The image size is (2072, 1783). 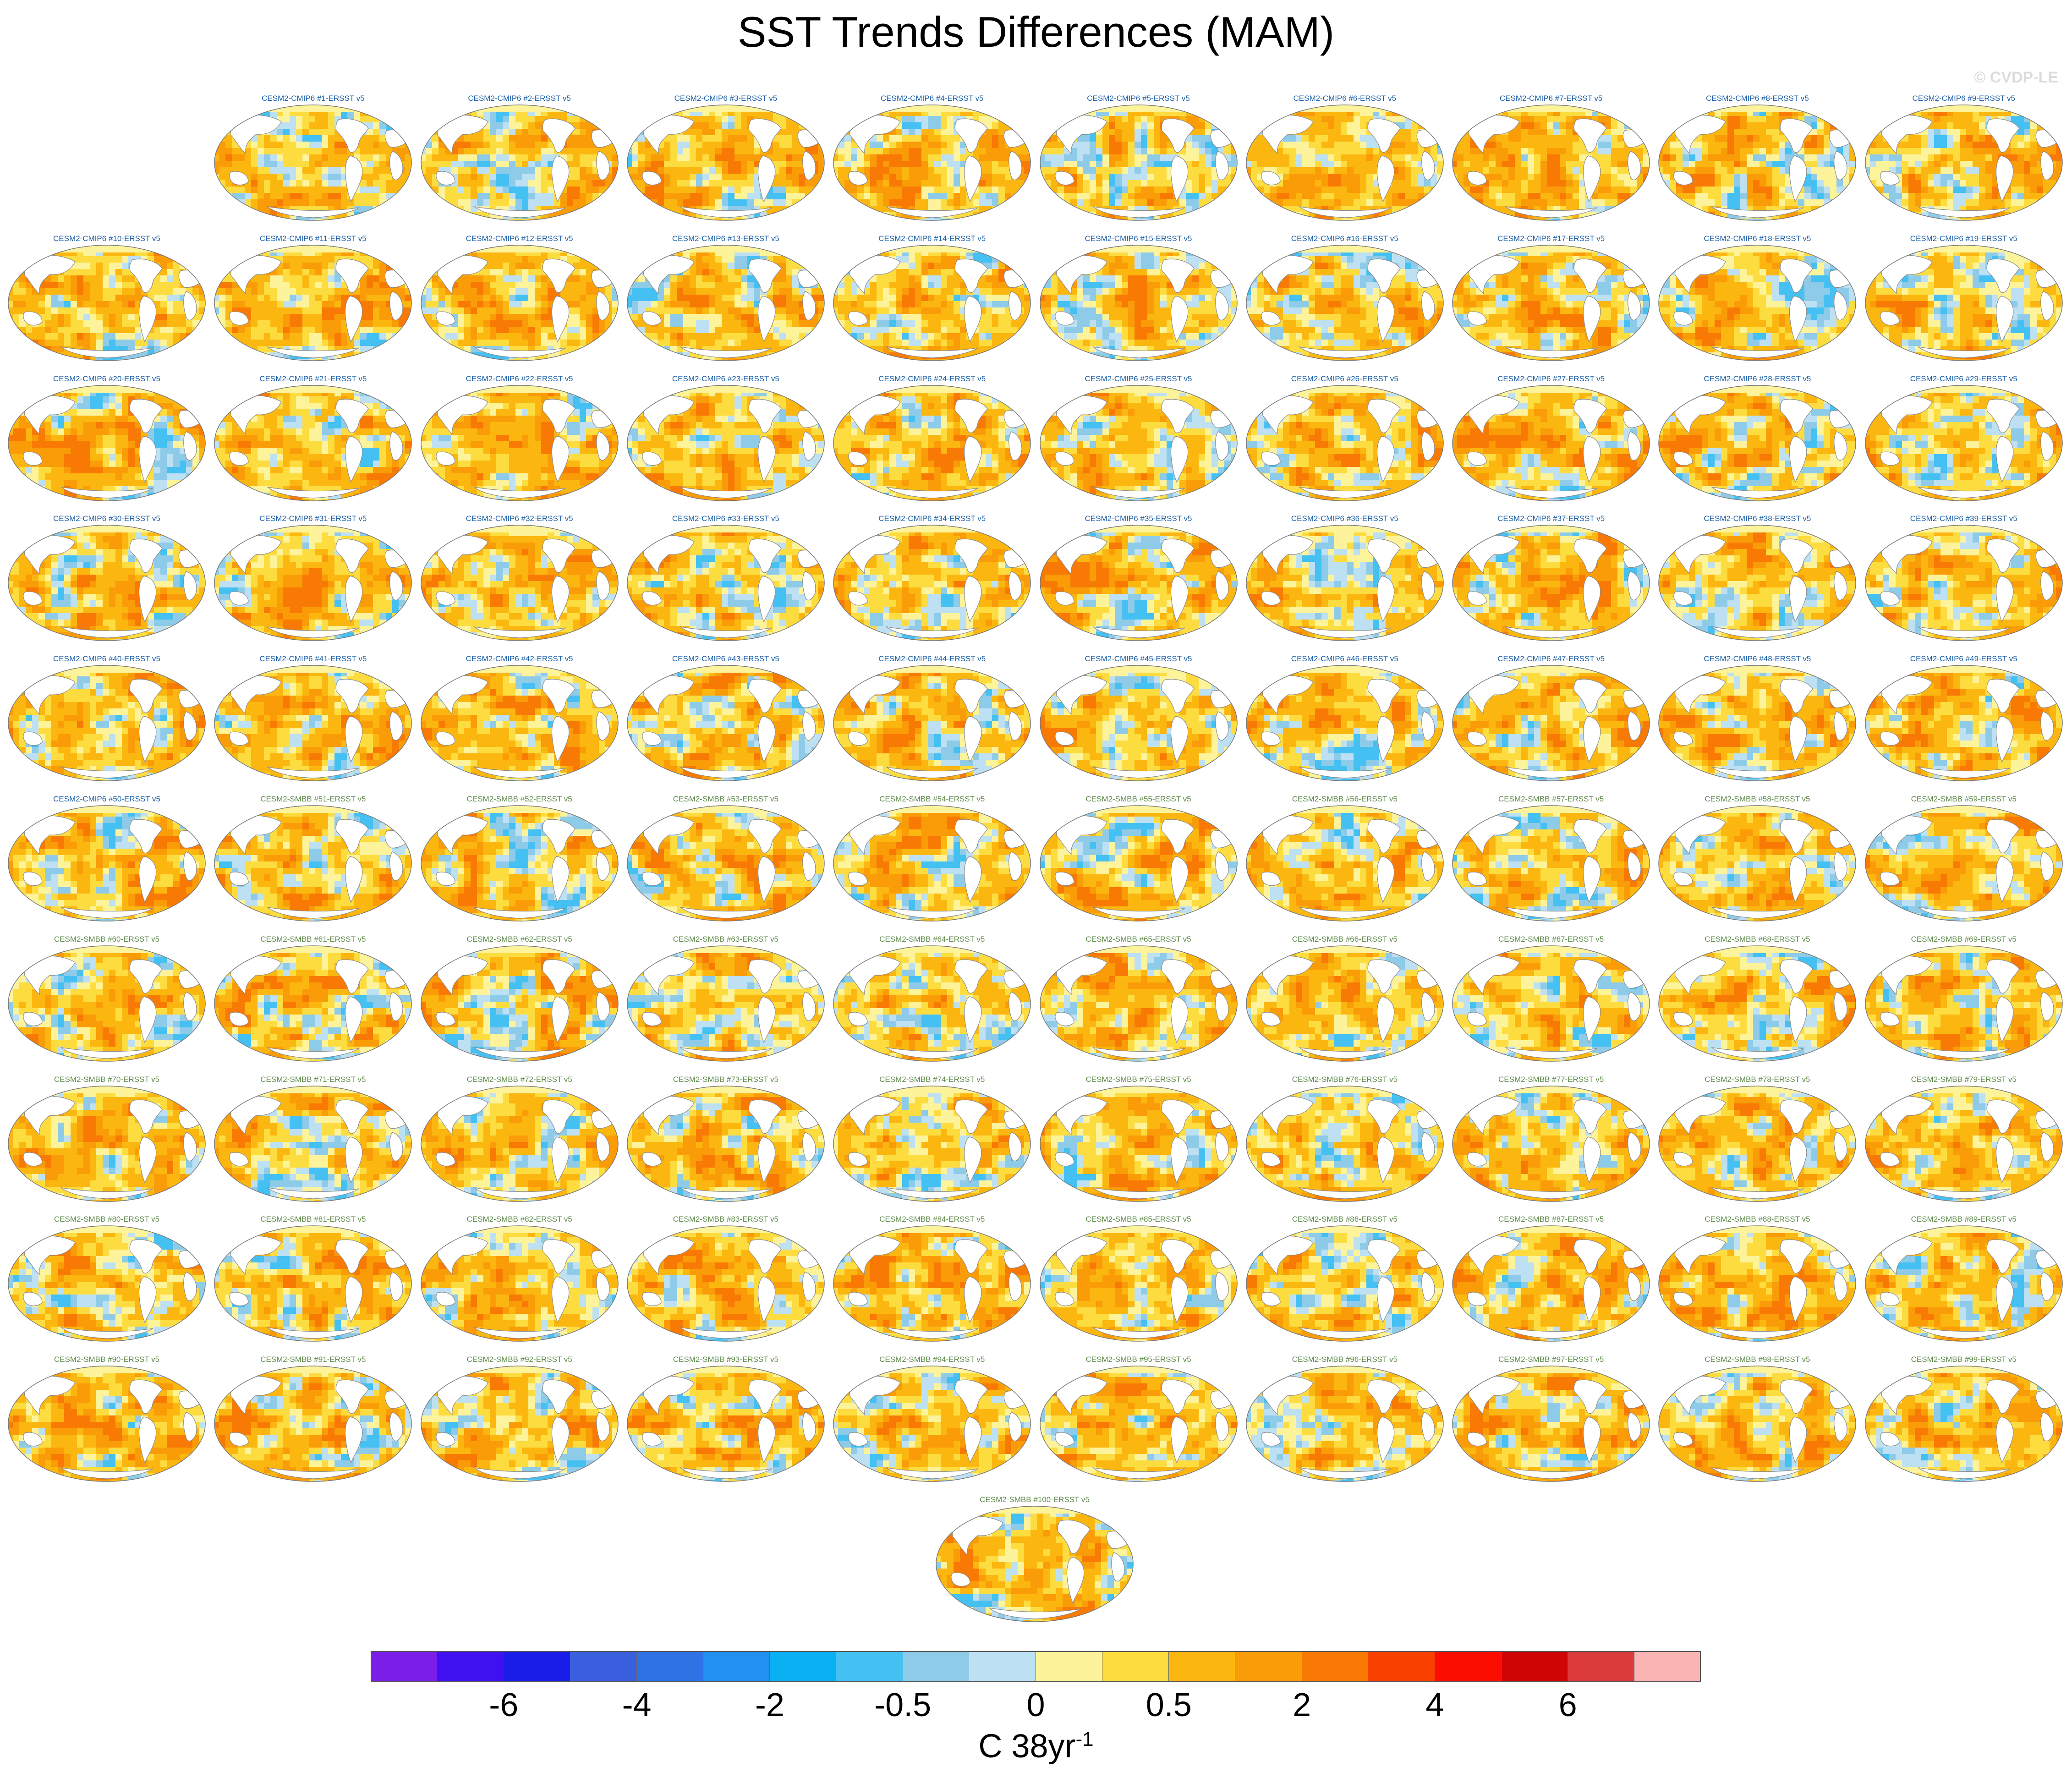 I want to click on map-panel: CESM2-SMBB #67-ERSST v5, so click(x=1551, y=999).